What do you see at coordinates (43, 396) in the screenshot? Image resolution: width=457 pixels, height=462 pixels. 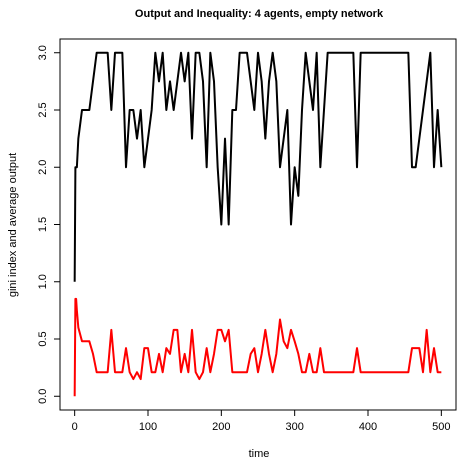 I see `y-tick-label: 0.0` at bounding box center [43, 396].